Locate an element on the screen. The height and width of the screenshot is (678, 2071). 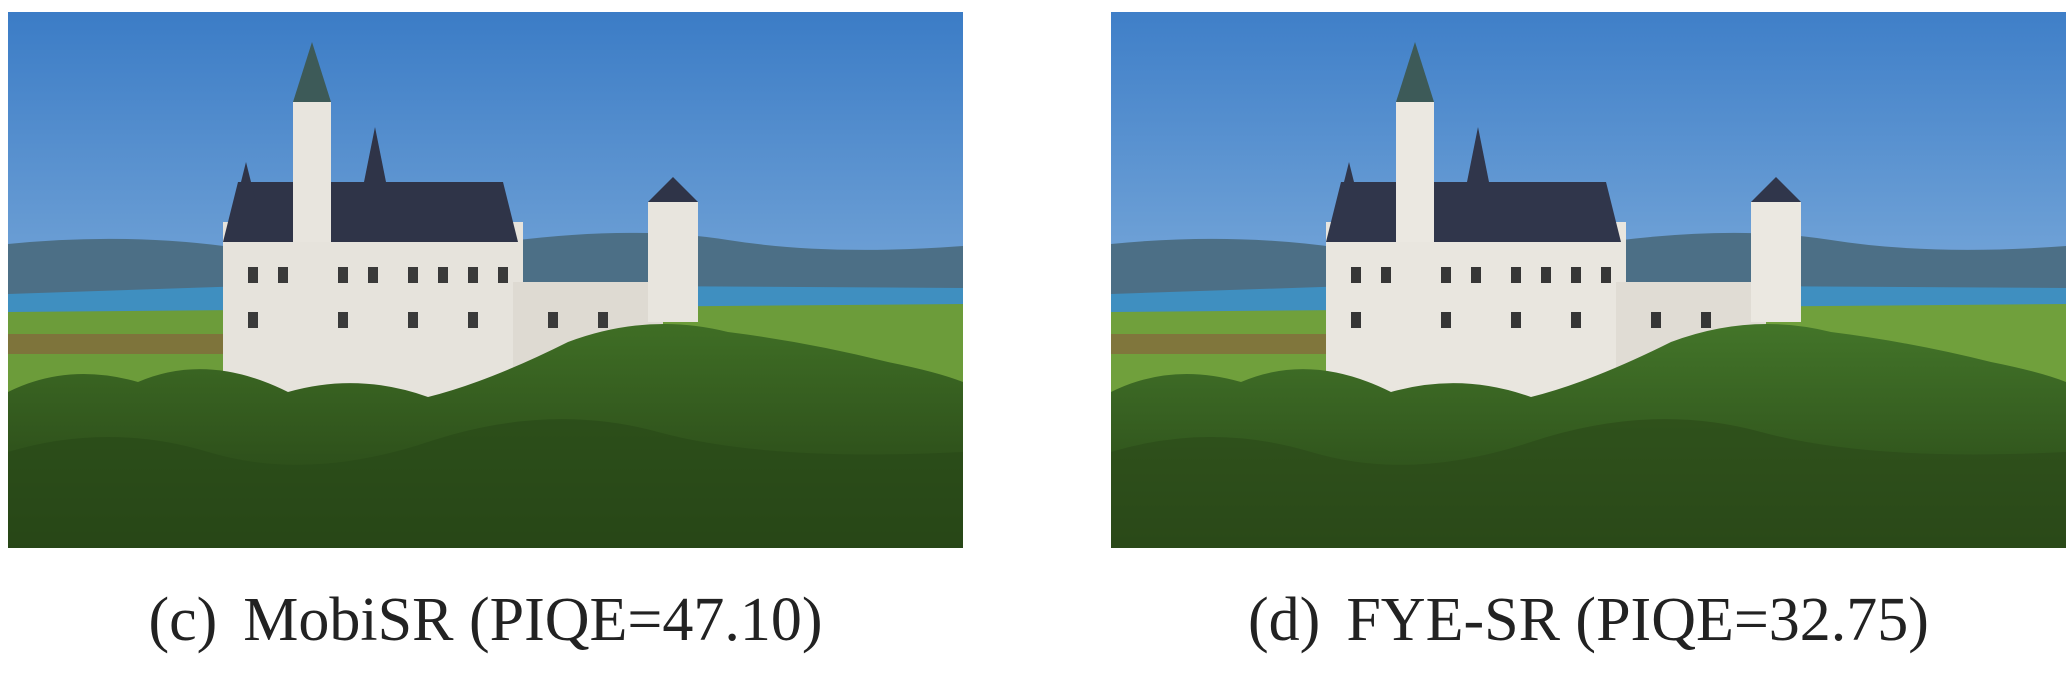
panel-label: (c) is located at coordinates (183, 620).